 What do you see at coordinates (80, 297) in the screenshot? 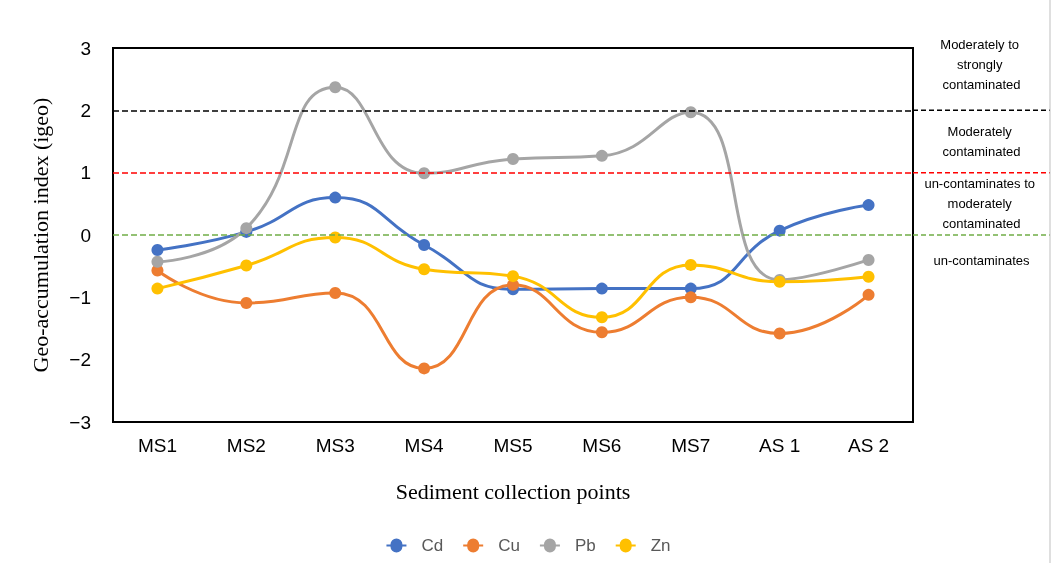
I see `y-tick-label: −1` at bounding box center [80, 297].